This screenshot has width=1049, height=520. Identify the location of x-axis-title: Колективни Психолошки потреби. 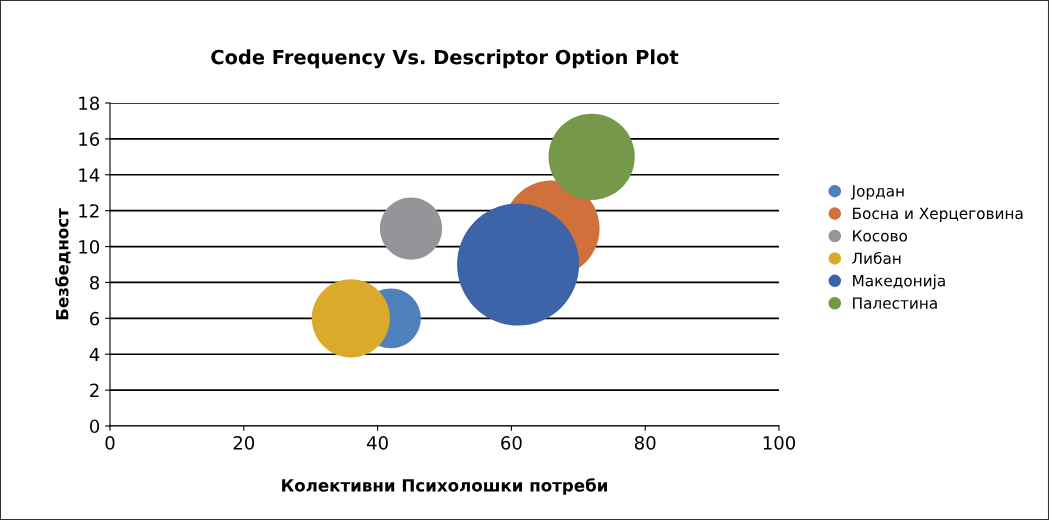
(444, 486).